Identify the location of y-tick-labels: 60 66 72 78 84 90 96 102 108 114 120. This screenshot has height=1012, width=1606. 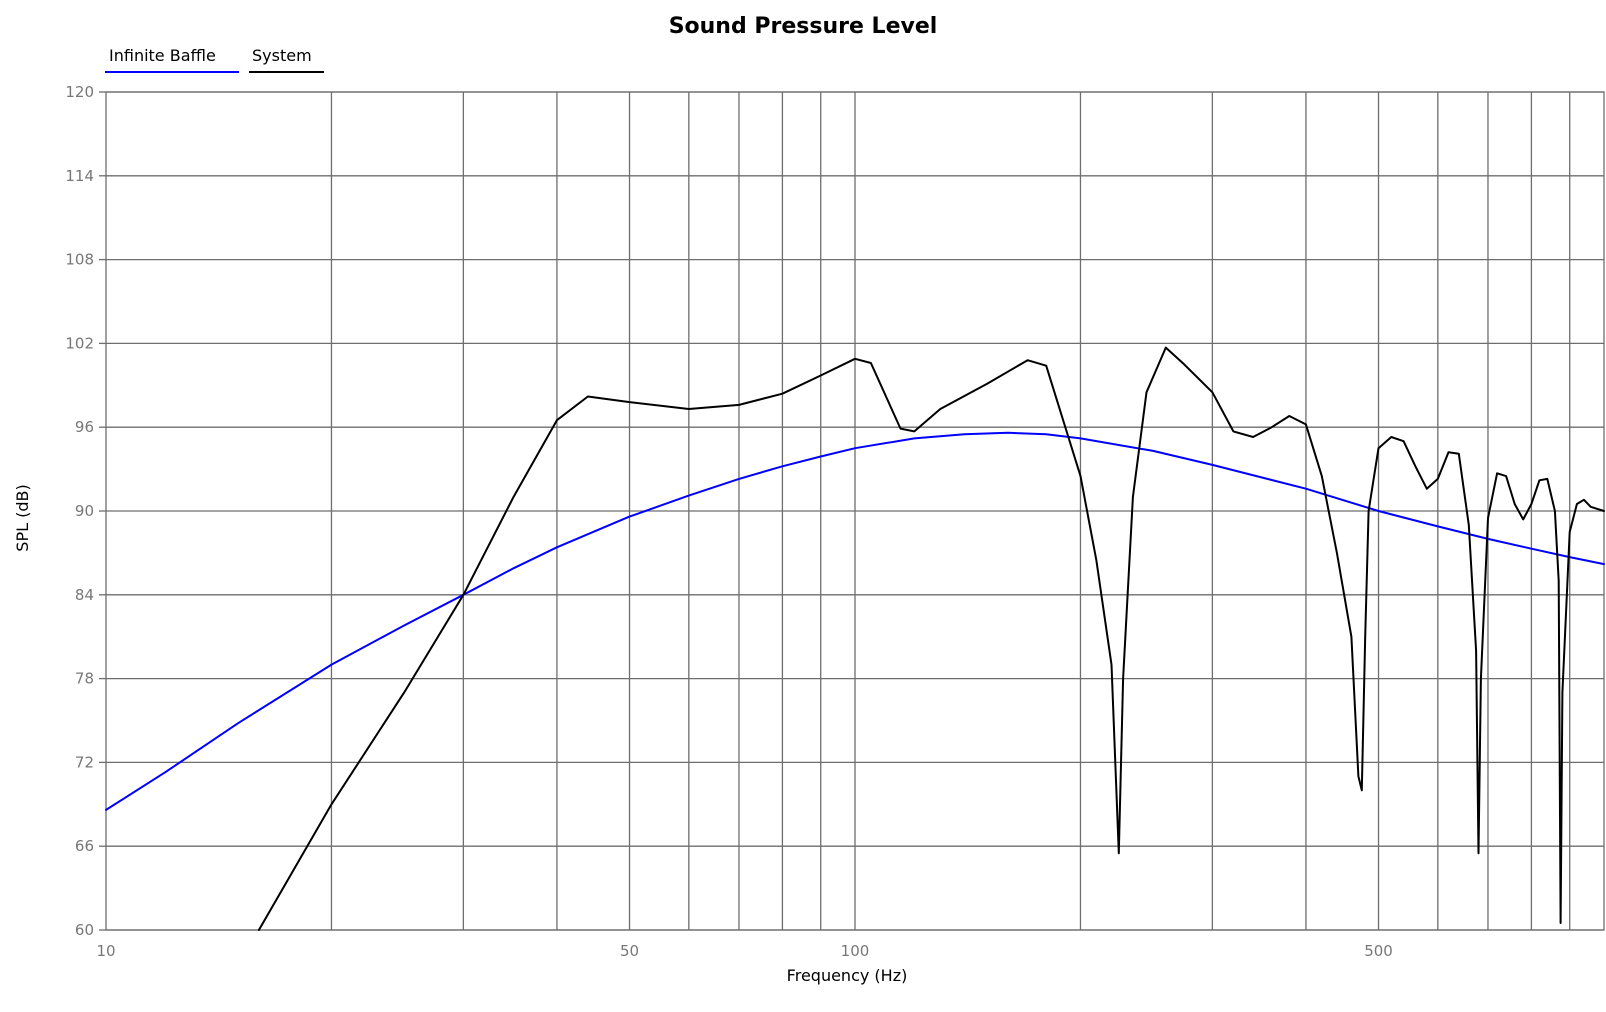
(79, 511).